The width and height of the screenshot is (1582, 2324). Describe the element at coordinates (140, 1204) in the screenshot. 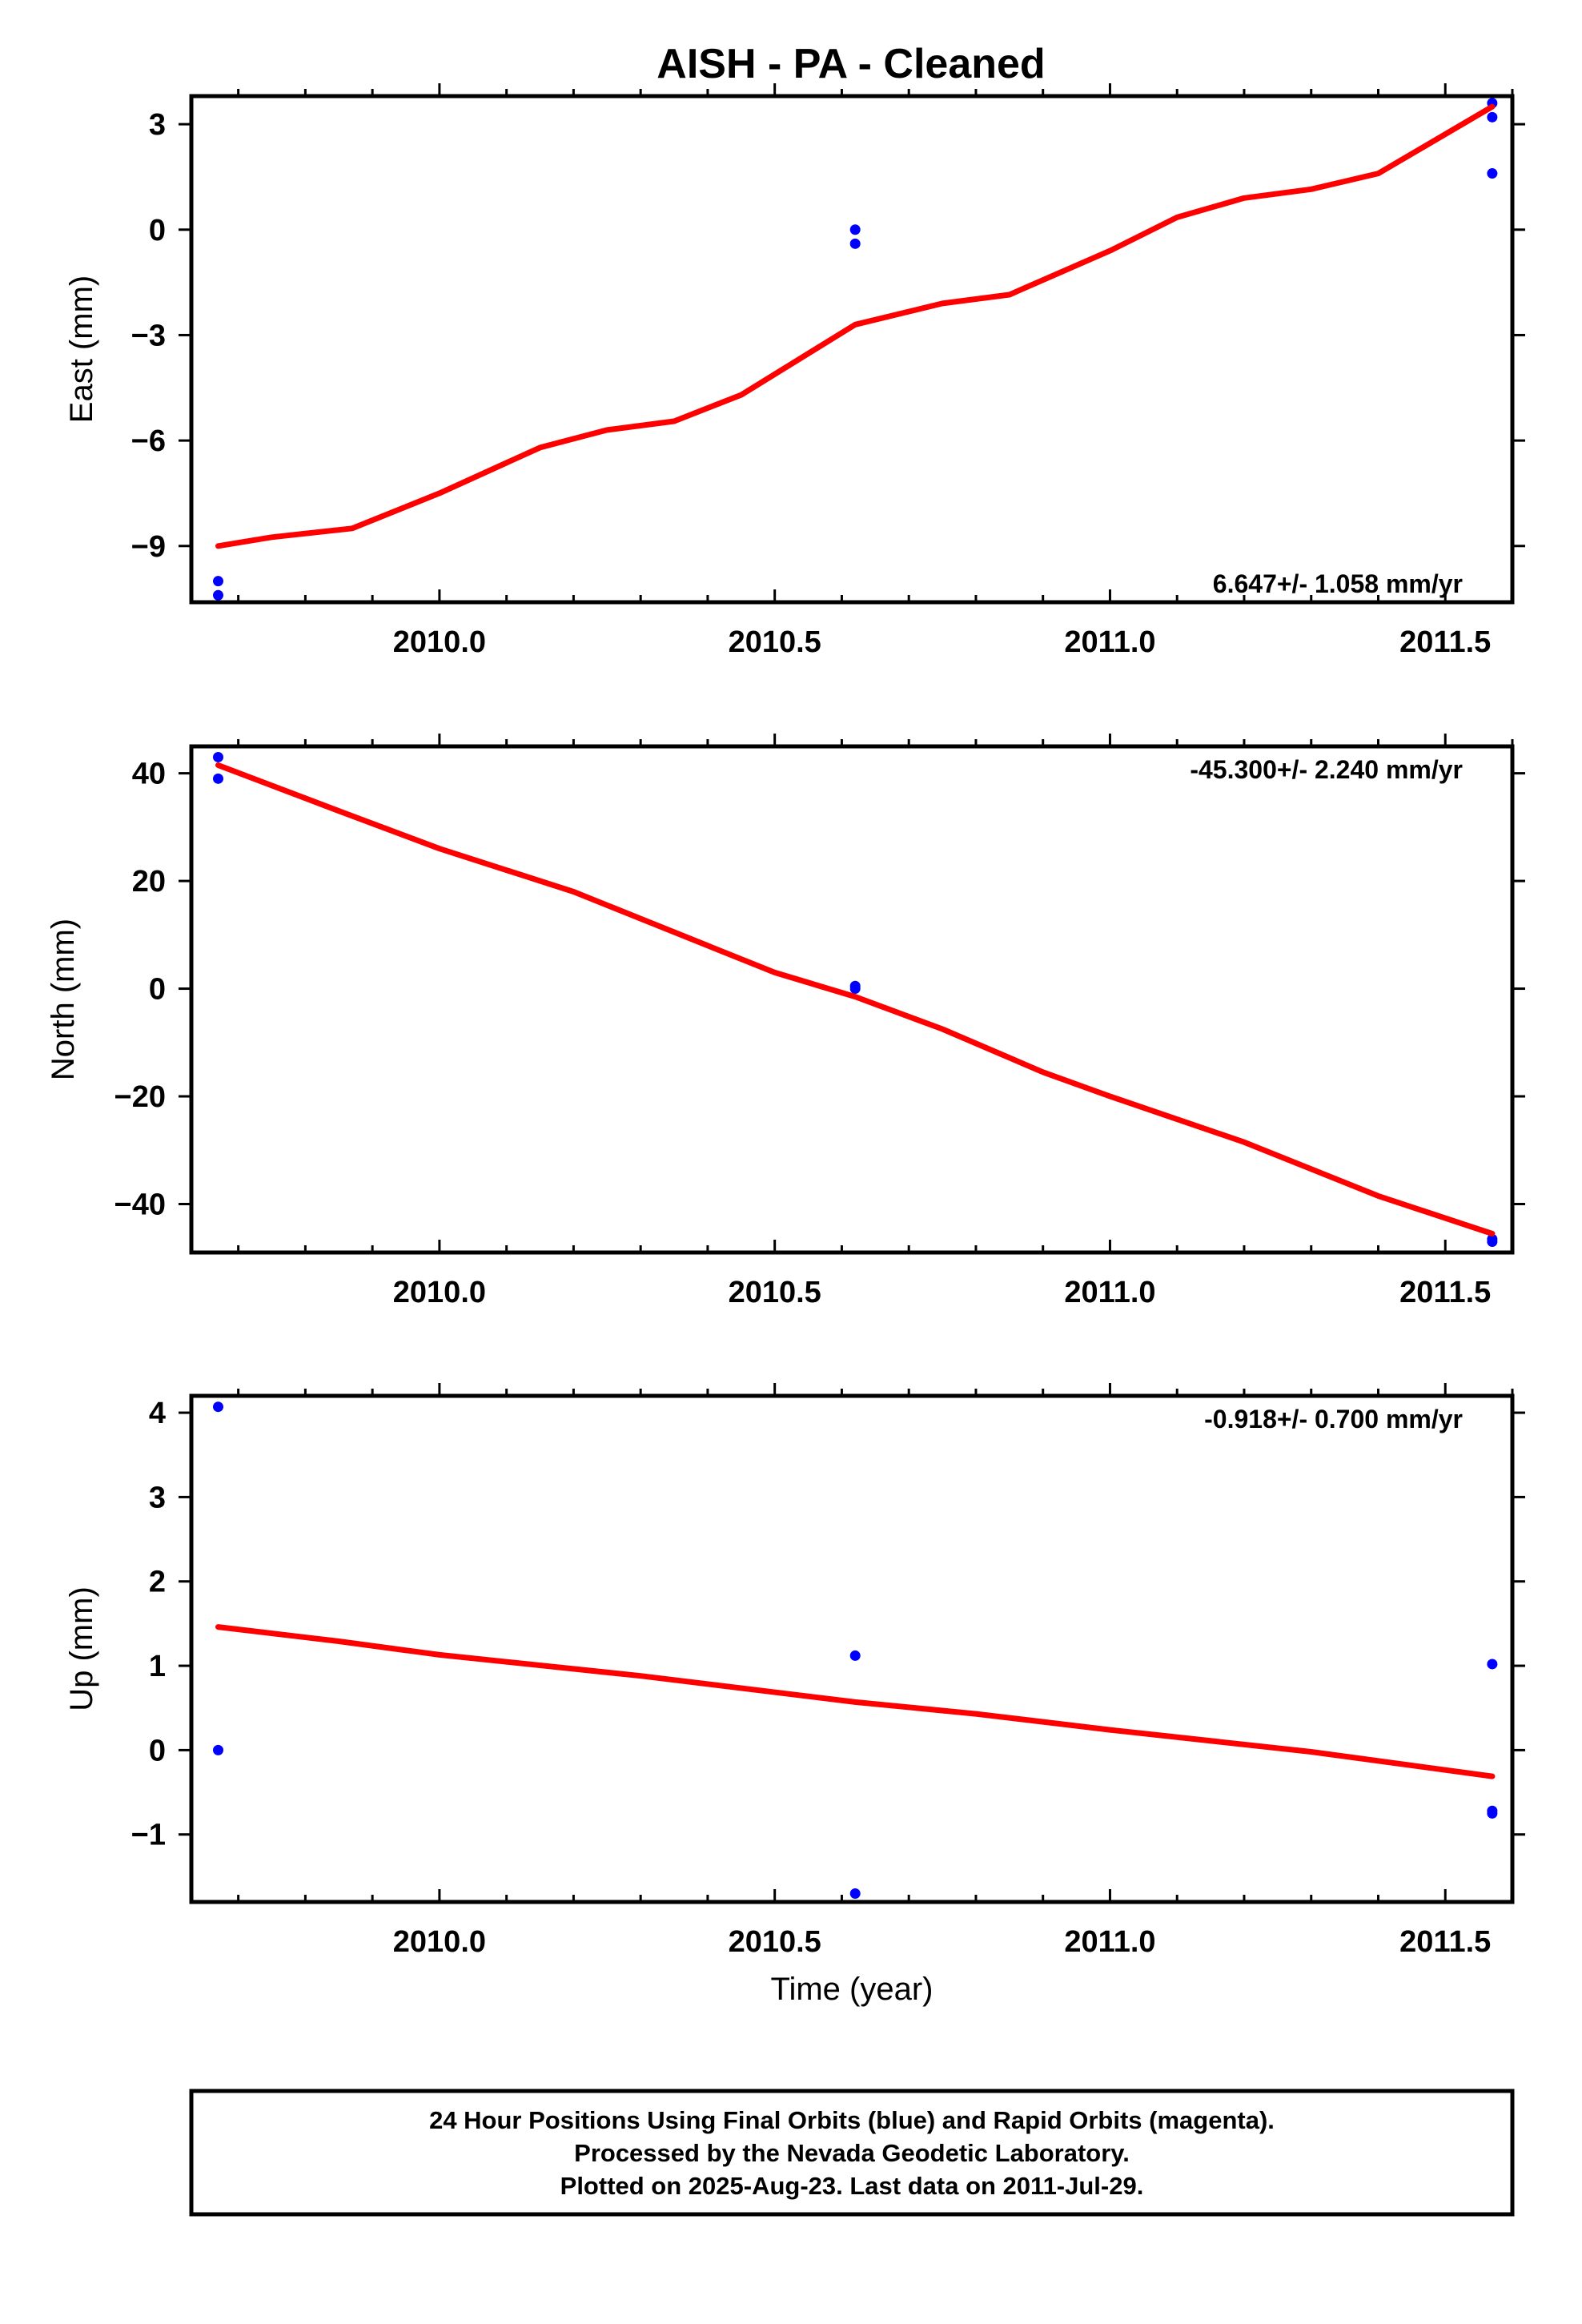

I see `y-tick-label: −40` at that location.